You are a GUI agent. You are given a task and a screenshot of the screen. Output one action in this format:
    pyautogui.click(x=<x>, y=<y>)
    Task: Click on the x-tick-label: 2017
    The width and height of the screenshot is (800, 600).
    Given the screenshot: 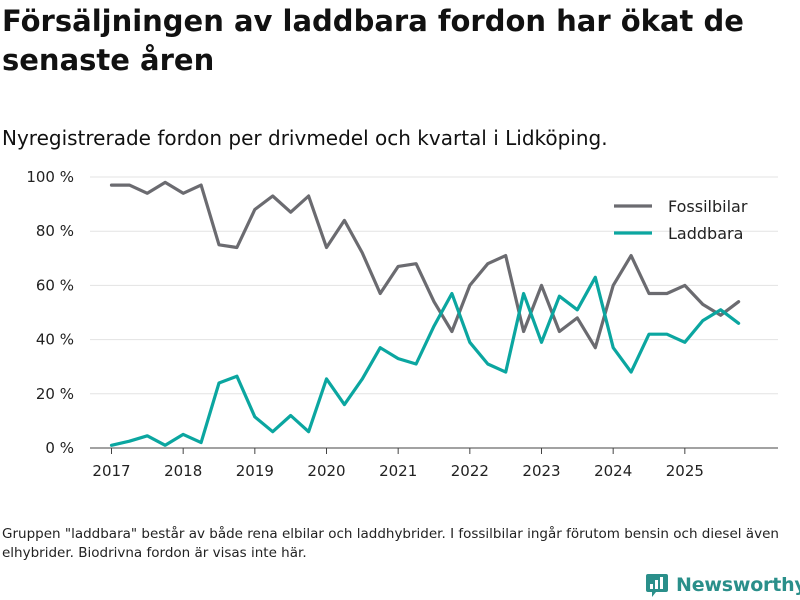 What is the action you would take?
    pyautogui.click(x=111, y=471)
    